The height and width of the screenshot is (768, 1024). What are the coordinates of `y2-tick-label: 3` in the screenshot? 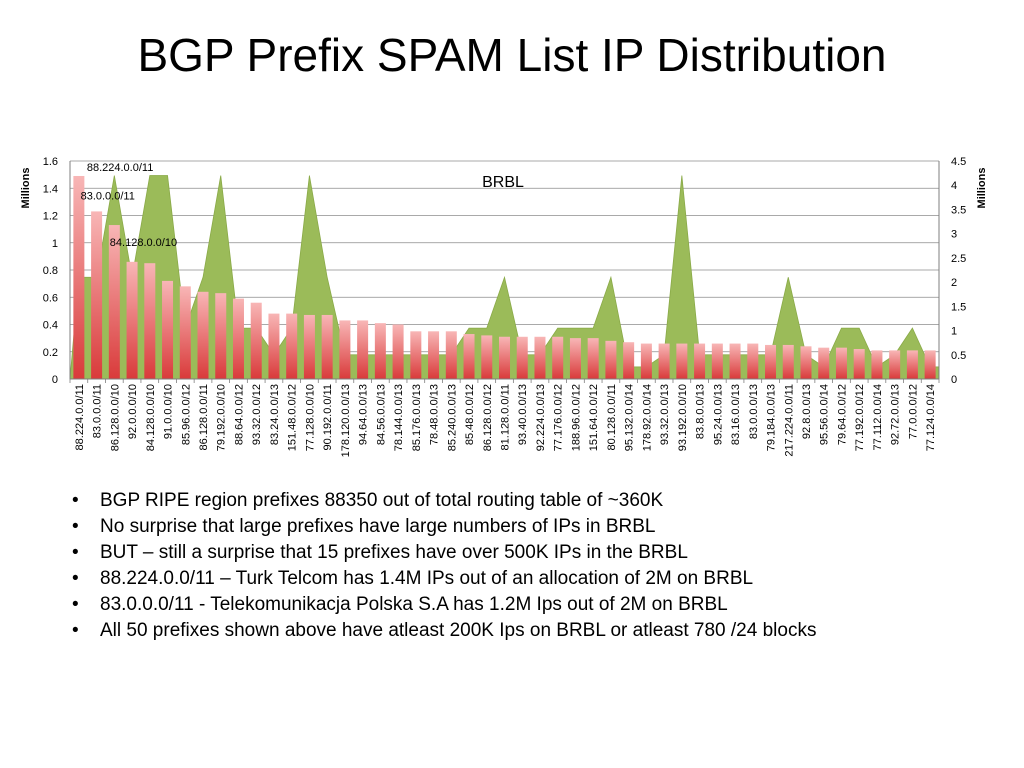 It's located at (954, 235).